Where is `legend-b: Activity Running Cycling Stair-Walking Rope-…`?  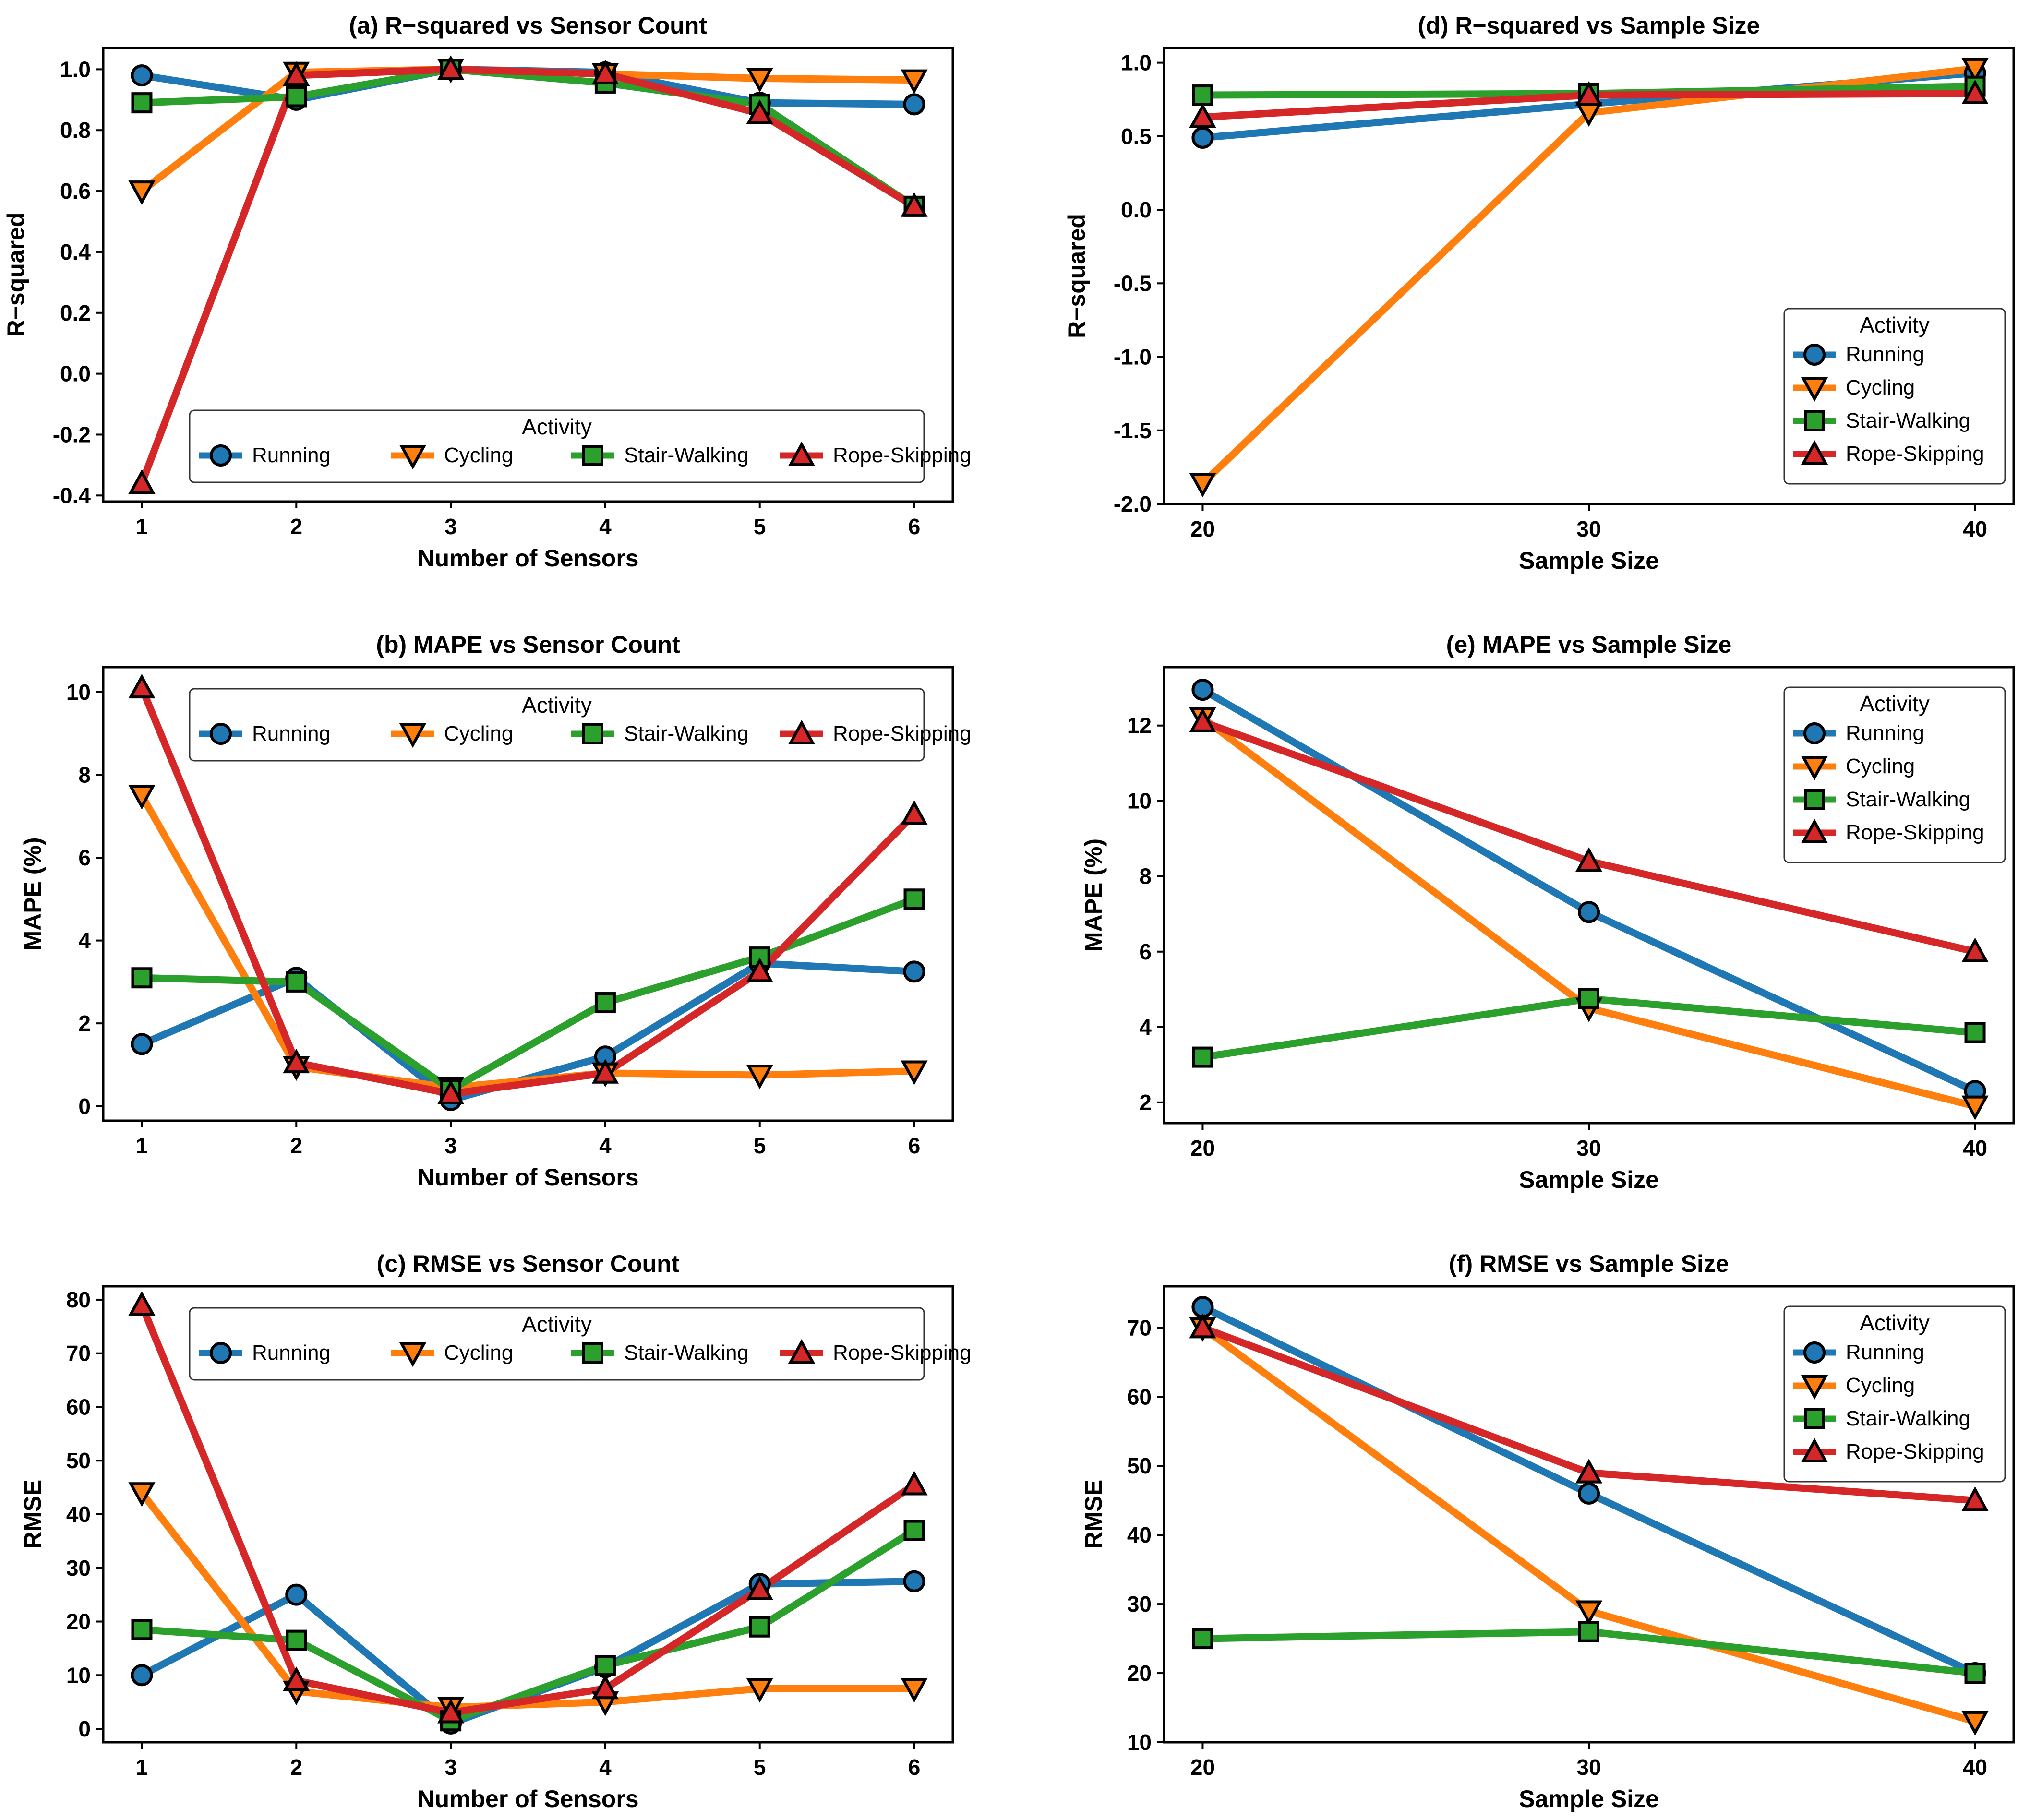
legend-b: Activity Running Cycling Stair-Walking Rope-… is located at coordinates (580, 725).